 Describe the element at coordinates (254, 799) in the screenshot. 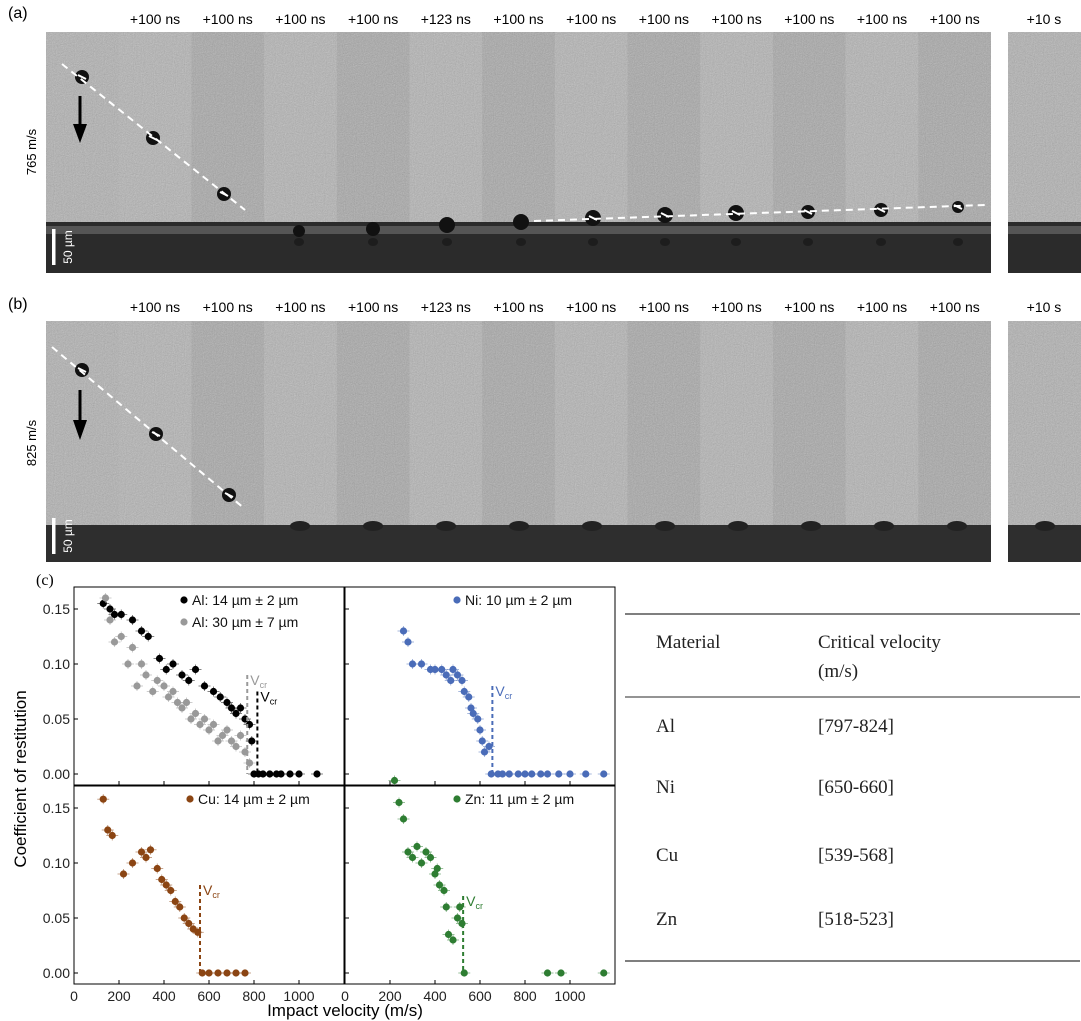

I see `legend-label: Cu: 14 µm ± 2 µm` at that location.